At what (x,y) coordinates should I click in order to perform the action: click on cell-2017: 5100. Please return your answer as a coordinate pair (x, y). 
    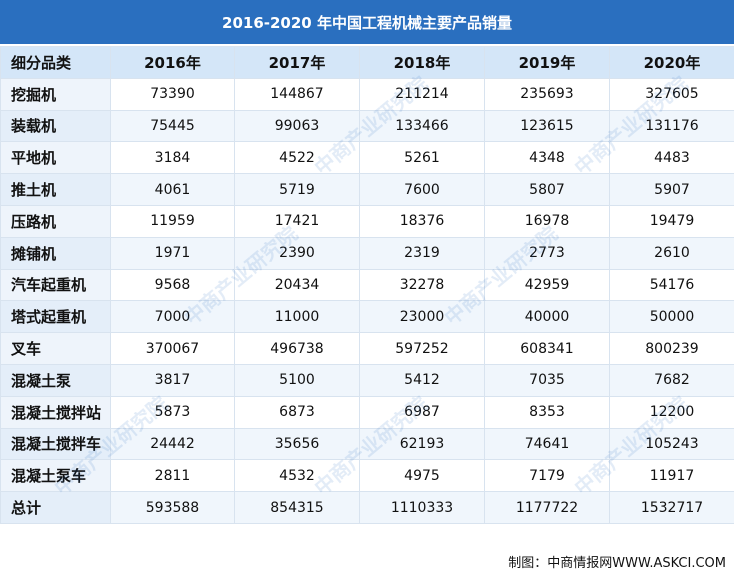
    Looking at the image, I should click on (297, 380).